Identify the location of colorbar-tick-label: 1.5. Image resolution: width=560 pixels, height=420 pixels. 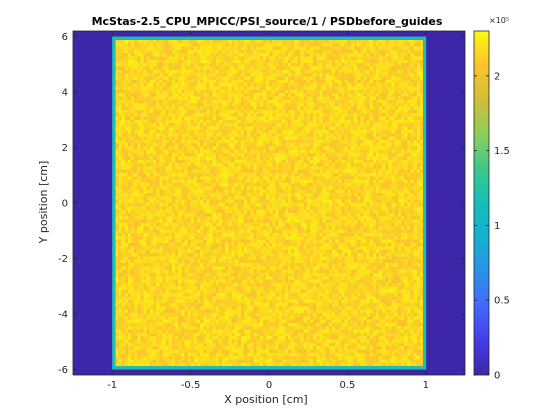
(502, 151).